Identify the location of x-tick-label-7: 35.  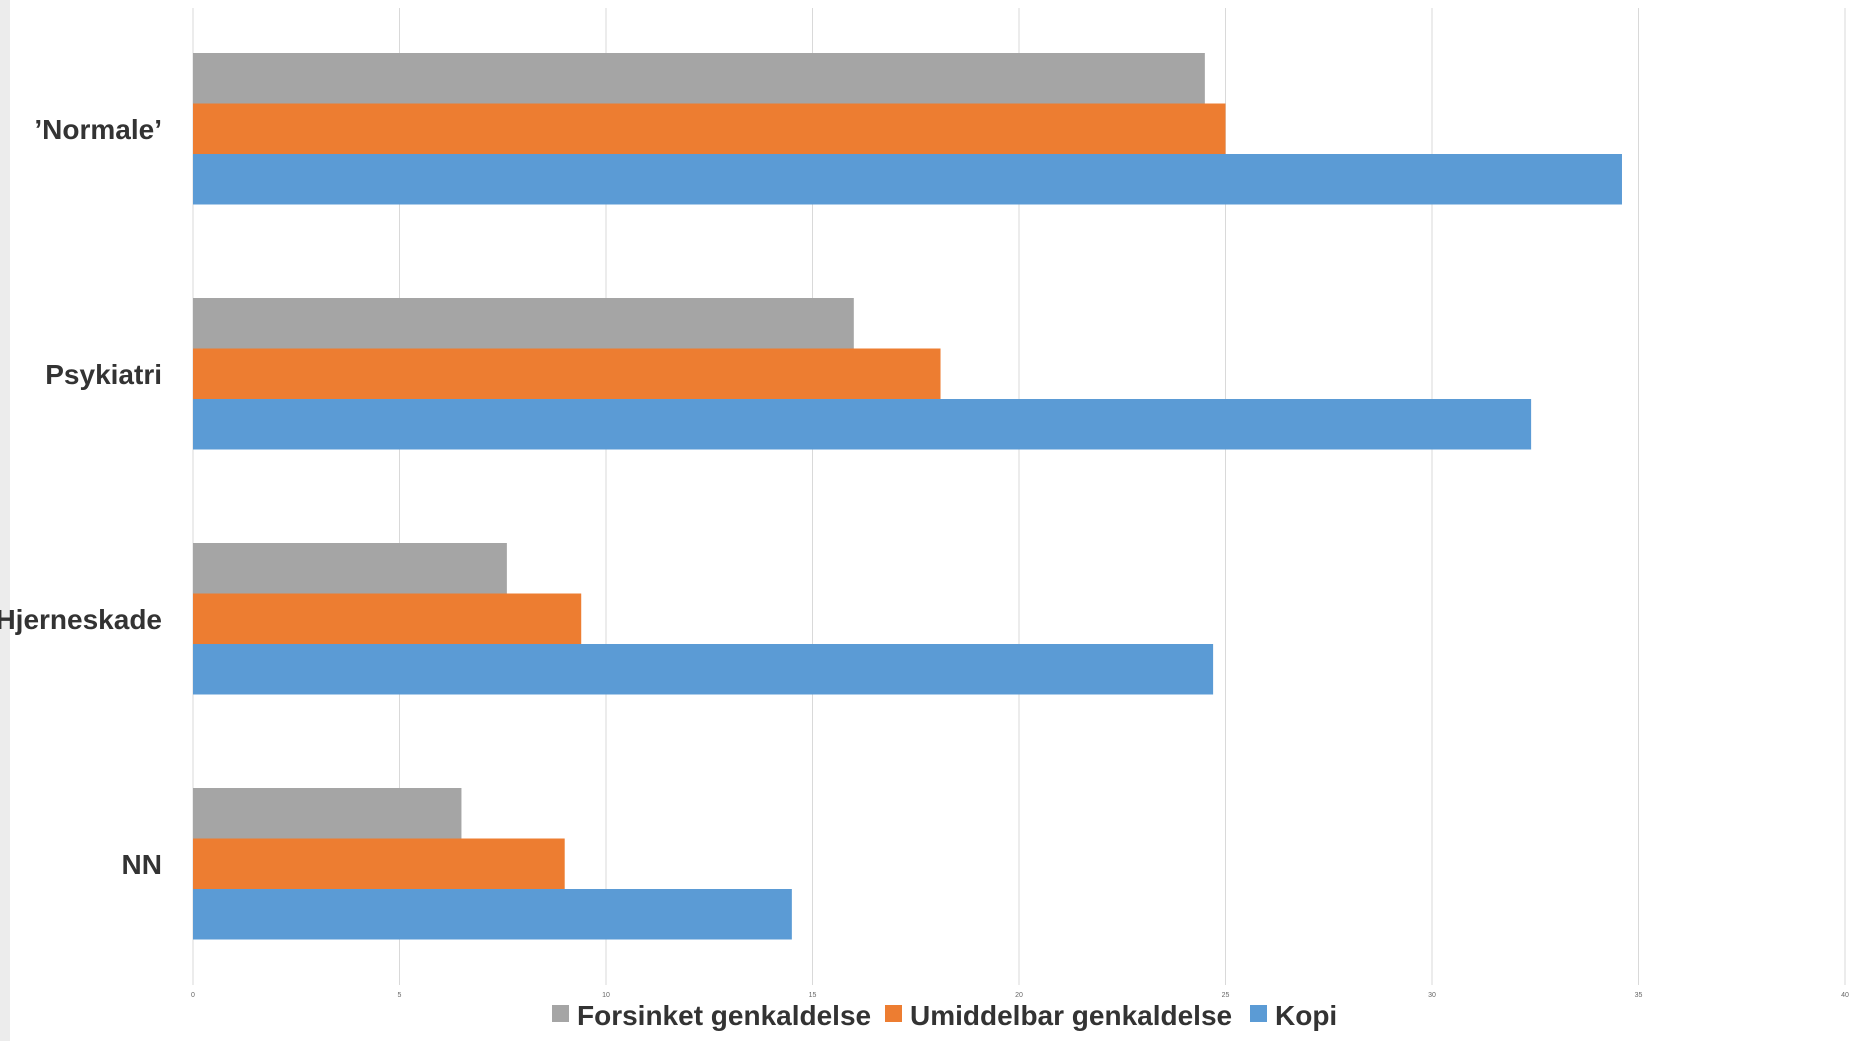
(1639, 995).